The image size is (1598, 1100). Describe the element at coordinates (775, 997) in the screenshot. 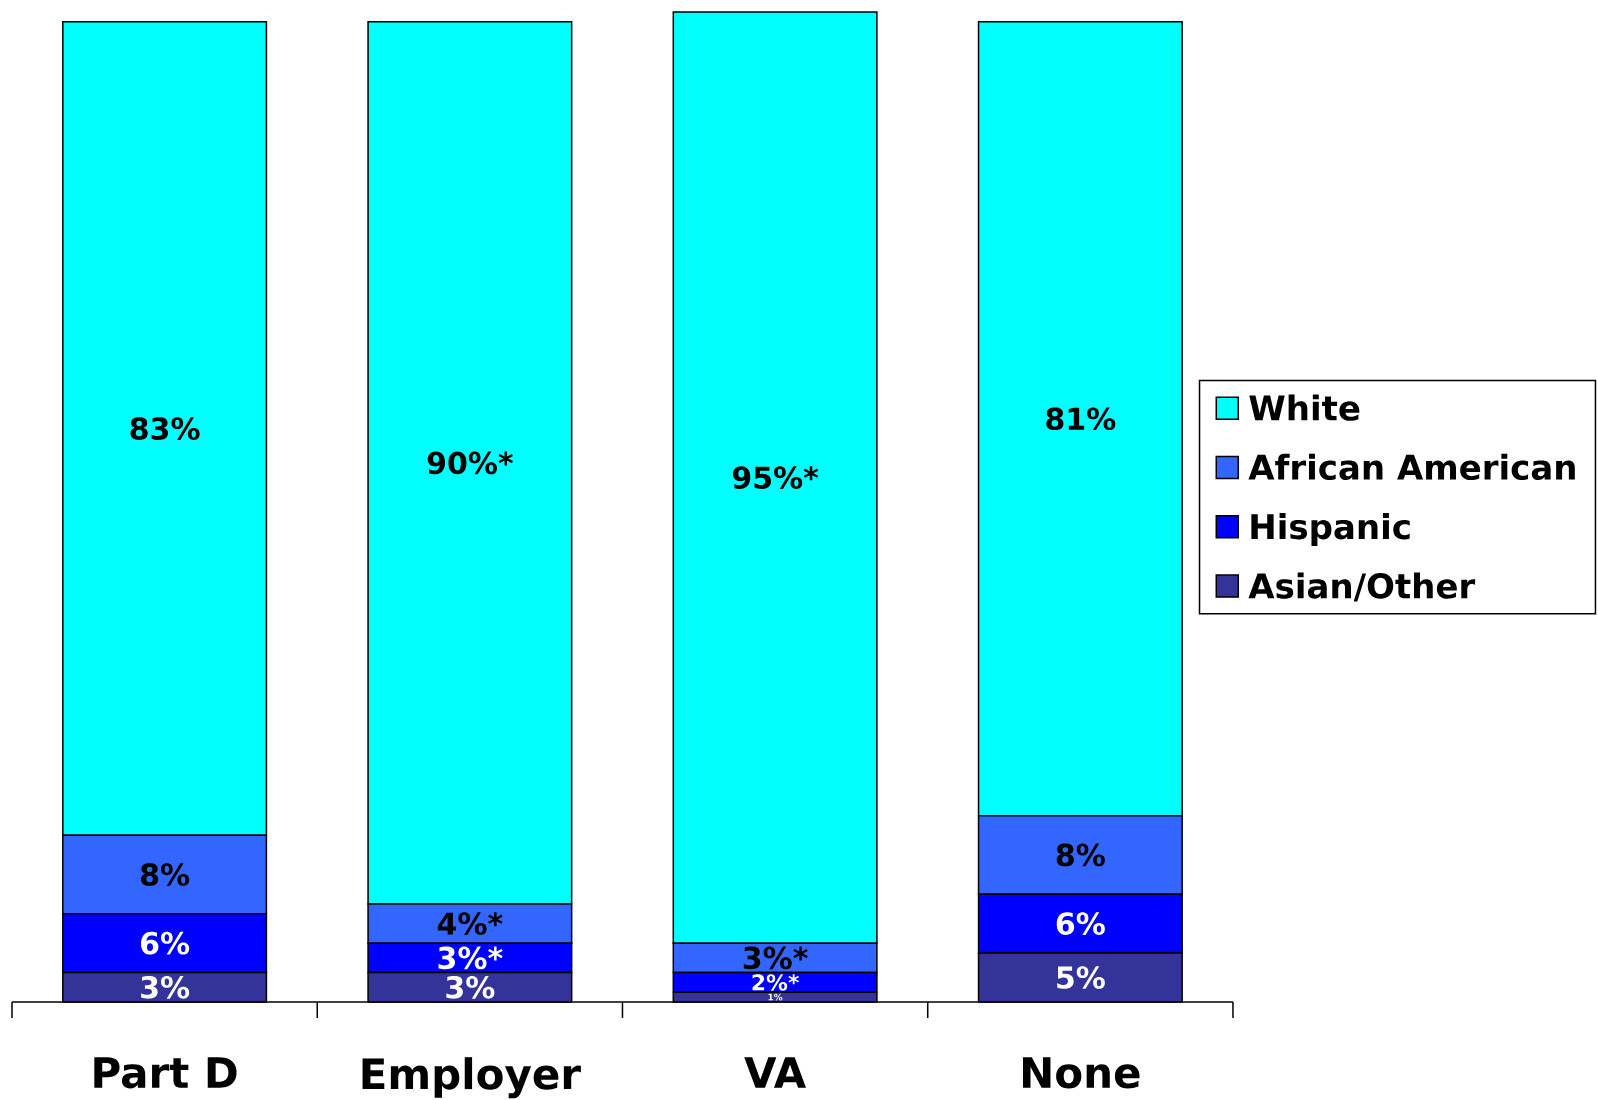

I see `data-label: 1%` at that location.